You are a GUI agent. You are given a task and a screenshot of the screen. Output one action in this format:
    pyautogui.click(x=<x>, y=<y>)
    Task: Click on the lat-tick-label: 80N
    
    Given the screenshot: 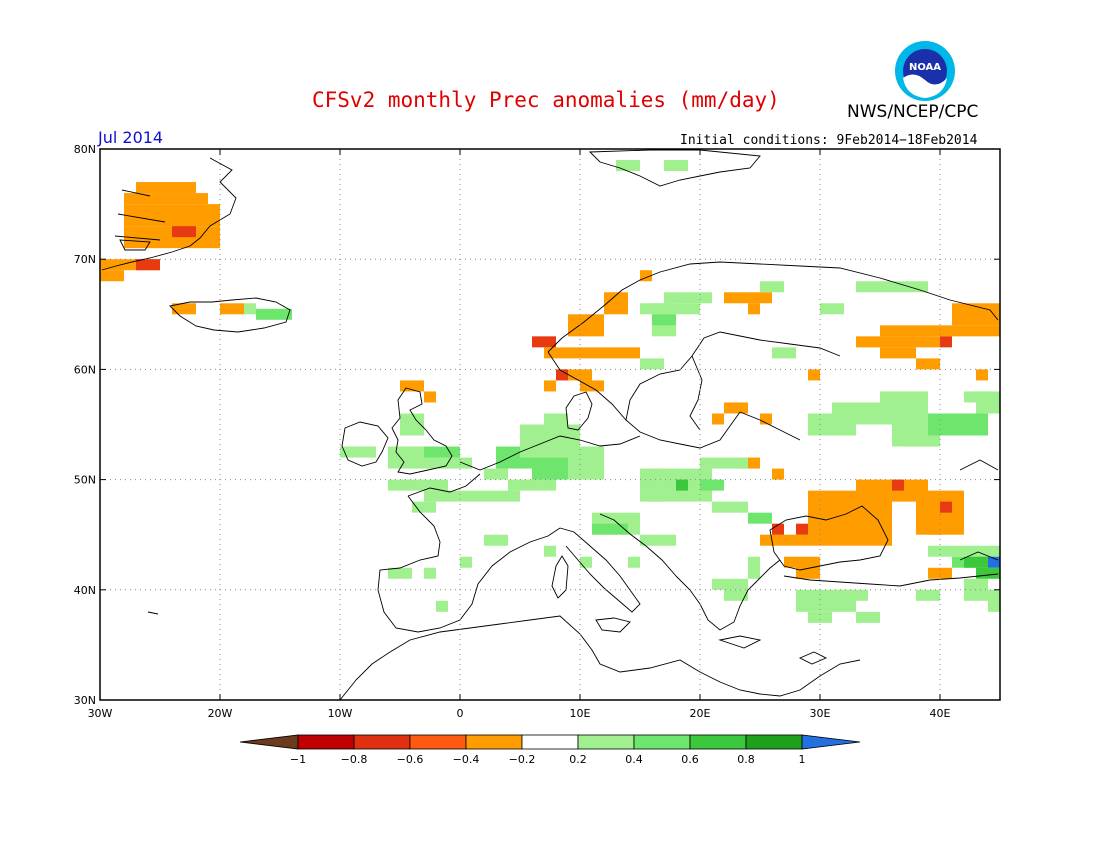 What is the action you would take?
    pyautogui.click(x=85, y=149)
    